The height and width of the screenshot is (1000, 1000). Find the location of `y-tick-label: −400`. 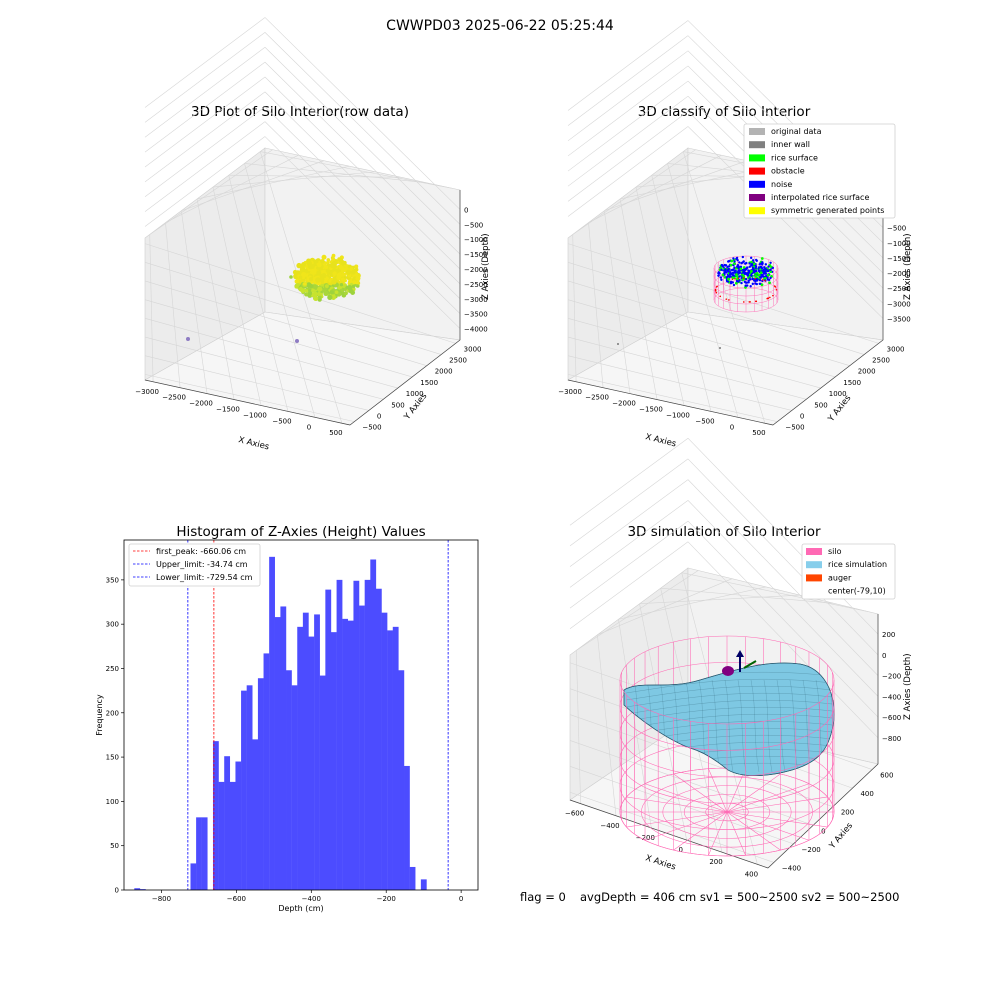

y-tick-label: −400 is located at coordinates (791, 868).